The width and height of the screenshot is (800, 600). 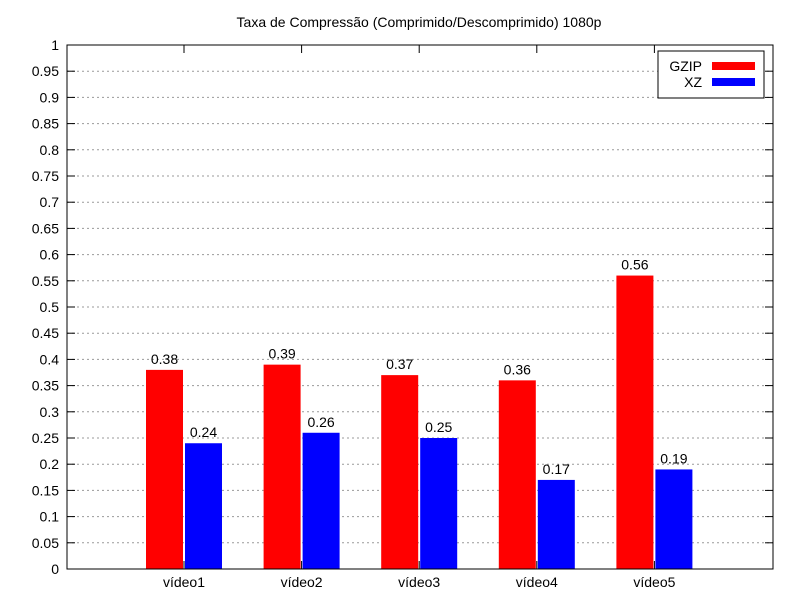 What do you see at coordinates (184, 582) in the screenshot?
I see `x-tick-label: vídeo1` at bounding box center [184, 582].